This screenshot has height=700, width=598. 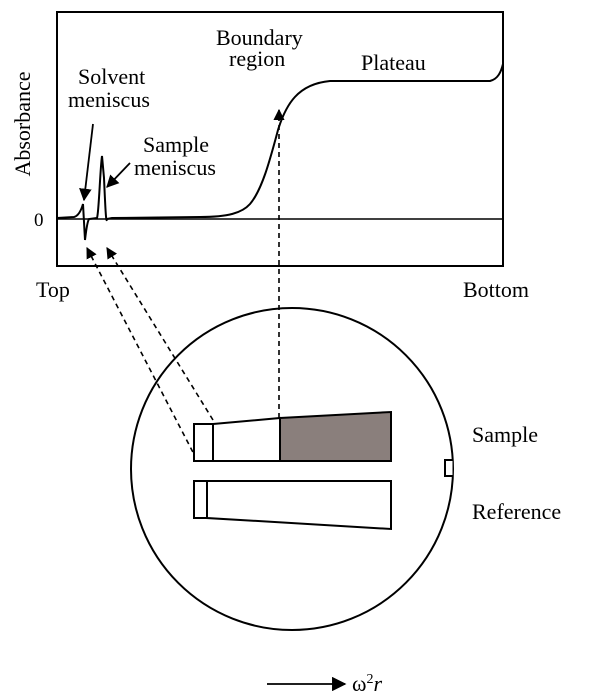 I want to click on x-left-label: Top, so click(x=53, y=289).